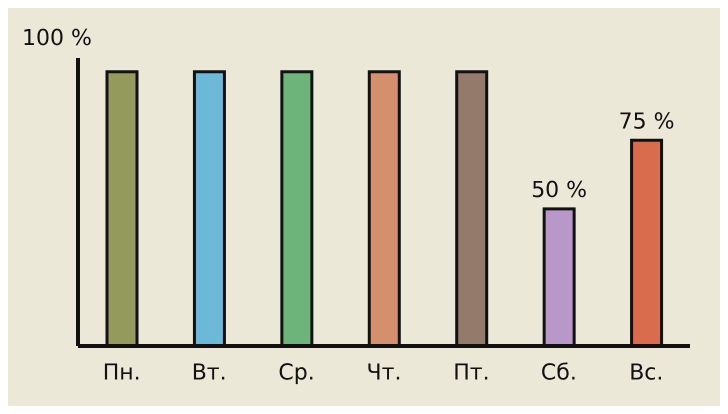 The height and width of the screenshot is (414, 728). What do you see at coordinates (57, 38) in the screenshot?
I see `text: 100 %` at bounding box center [57, 38].